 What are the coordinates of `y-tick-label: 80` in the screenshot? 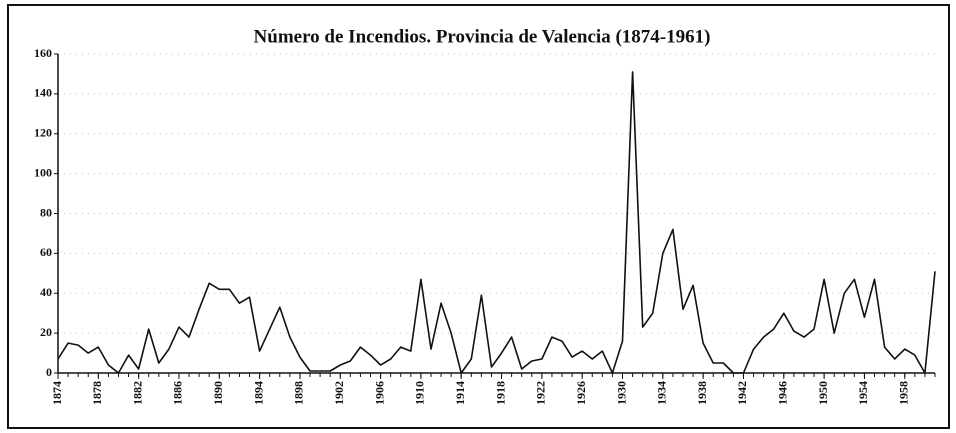 It's located at (46, 212).